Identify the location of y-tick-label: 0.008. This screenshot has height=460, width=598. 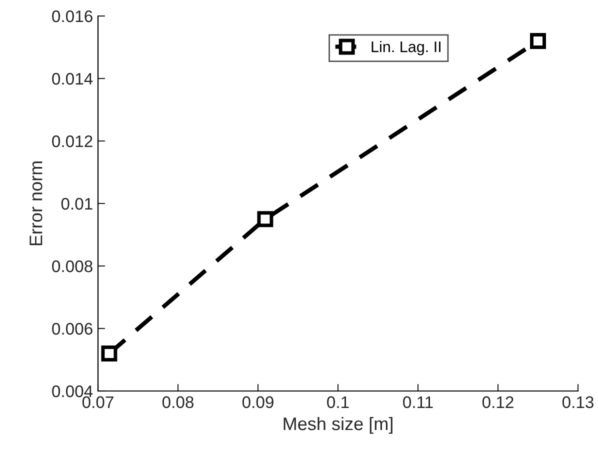
(72, 266).